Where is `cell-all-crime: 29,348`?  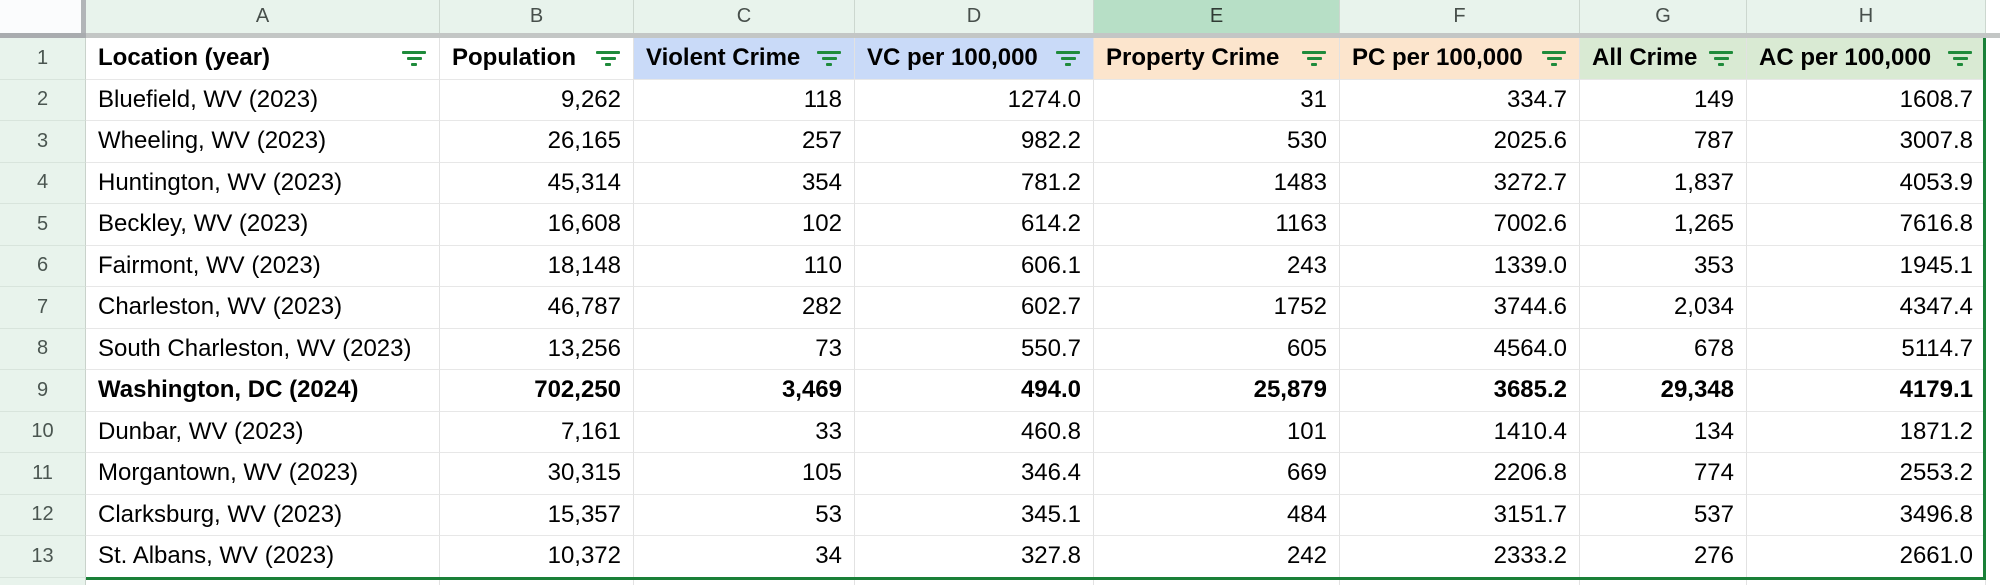
cell-all-crime: 29,348 is located at coordinates (1663, 391).